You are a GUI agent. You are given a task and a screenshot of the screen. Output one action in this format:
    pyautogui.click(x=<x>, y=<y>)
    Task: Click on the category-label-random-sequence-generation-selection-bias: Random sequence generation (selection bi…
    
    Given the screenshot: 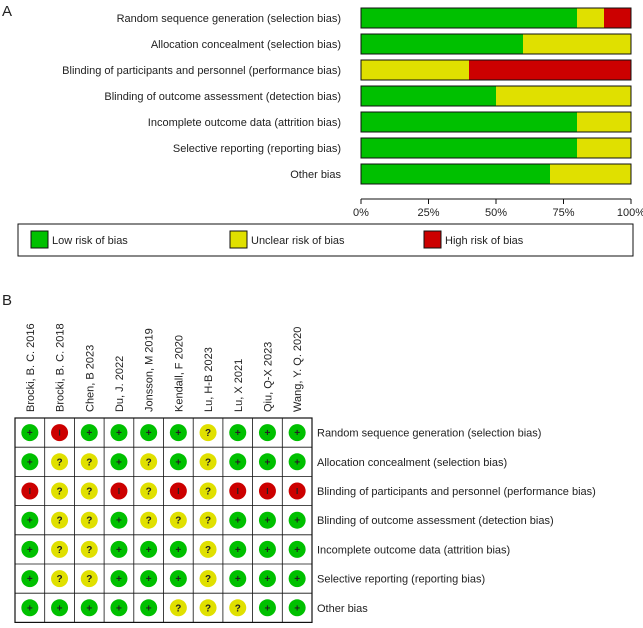 What is the action you would take?
    pyautogui.click(x=229, y=19)
    